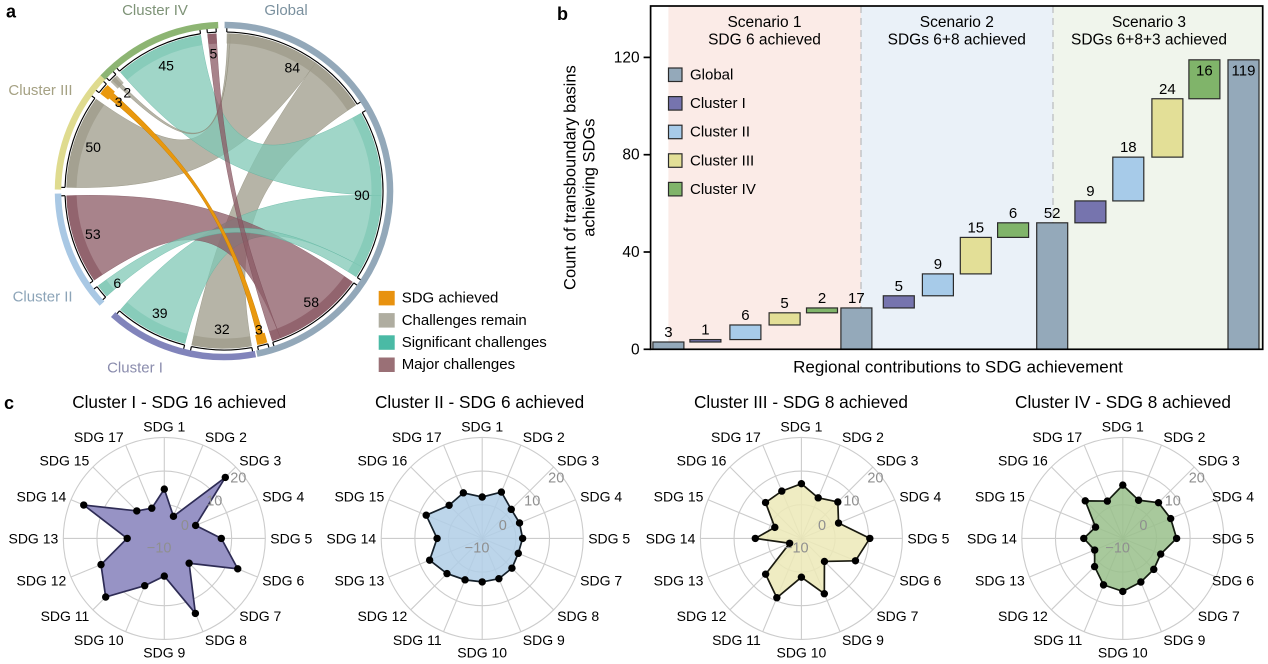 This screenshot has height=664, width=1268. Describe the element at coordinates (975, 227) in the screenshot. I see `svg-text: 15` at that location.